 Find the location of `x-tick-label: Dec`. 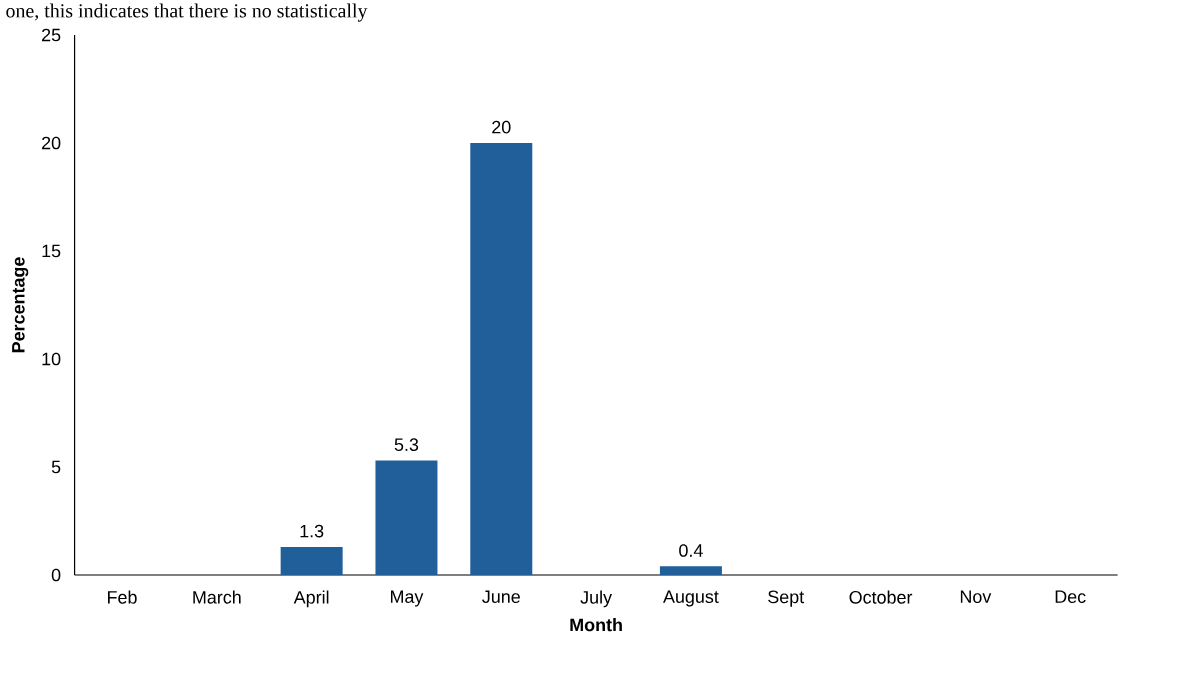

x-tick-label: Dec is located at coordinates (1070, 597).